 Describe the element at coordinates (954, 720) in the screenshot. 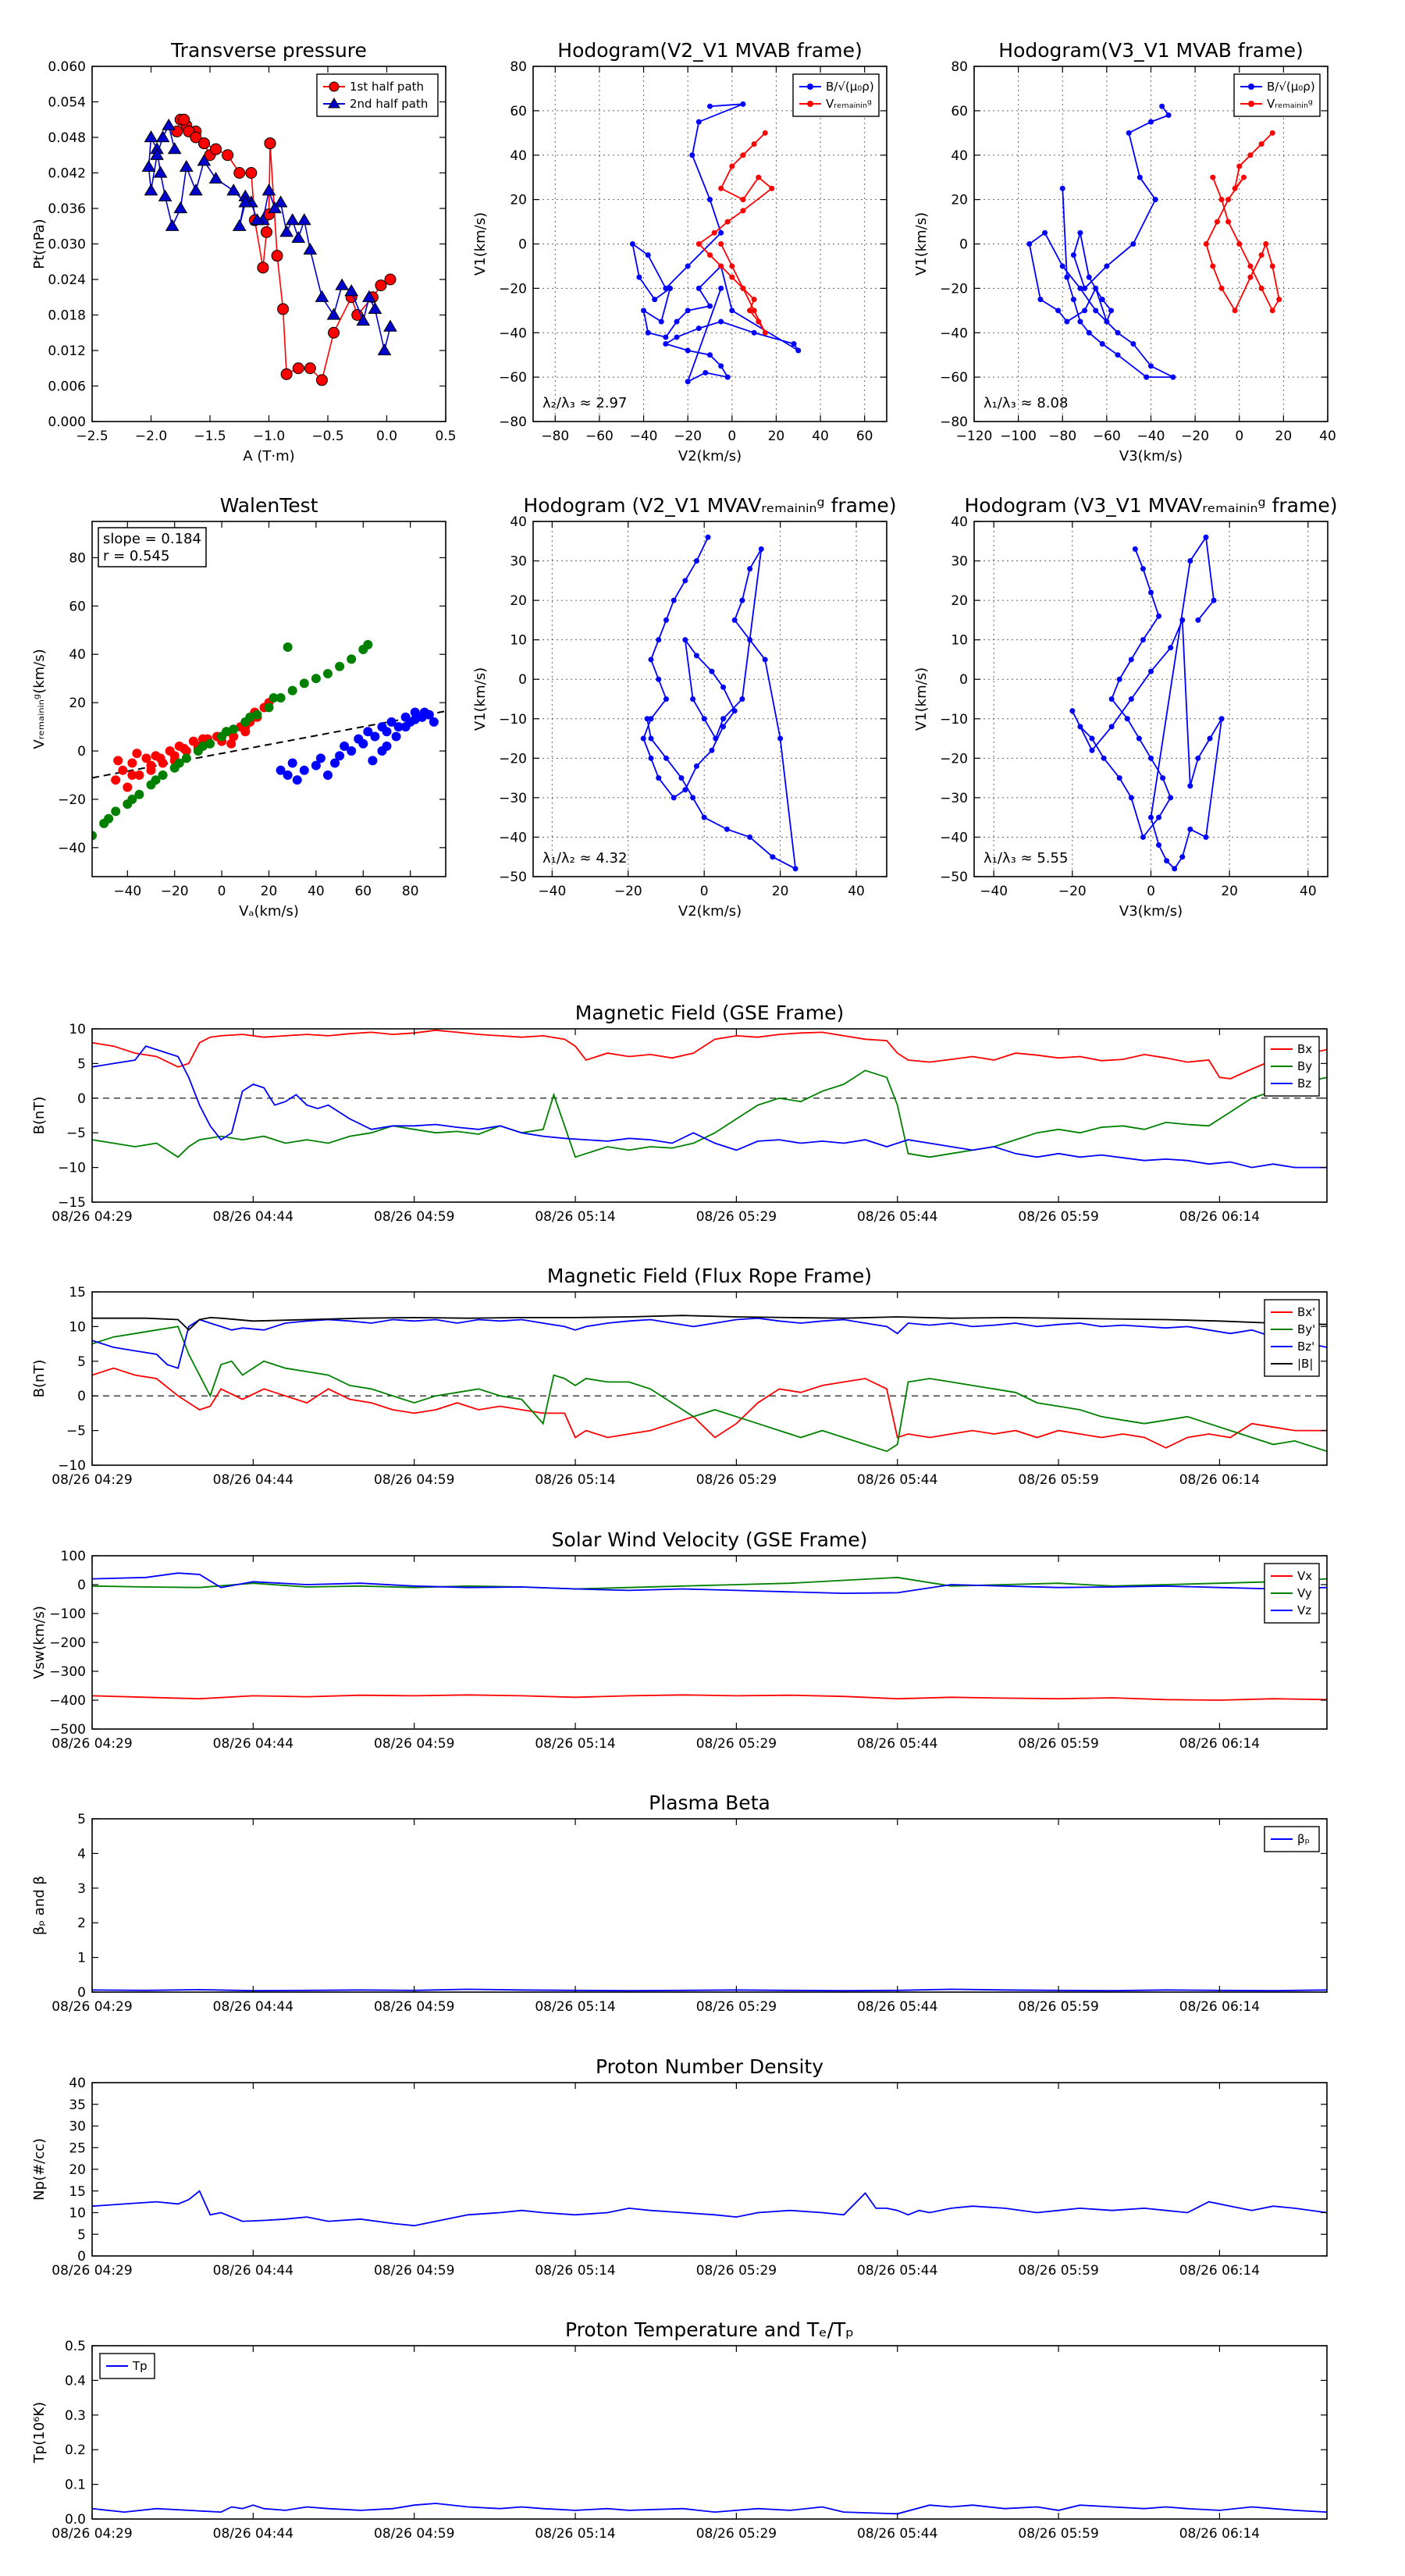

I see `y-tick-label: −10` at that location.